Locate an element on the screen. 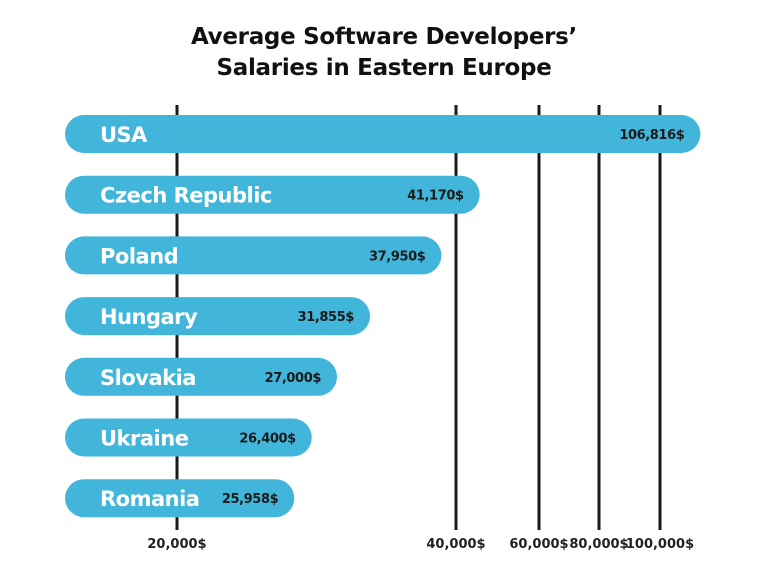  x-tick-label: 100,000$ is located at coordinates (660, 544).